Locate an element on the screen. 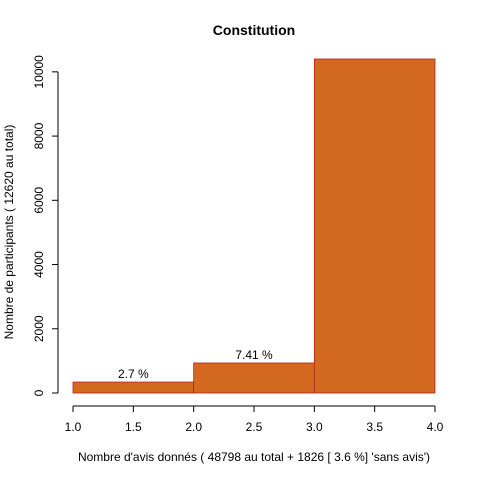 The width and height of the screenshot is (480, 480). y-axis: 0 2000 4000 6000 8000 10000 is located at coordinates (45, 225).